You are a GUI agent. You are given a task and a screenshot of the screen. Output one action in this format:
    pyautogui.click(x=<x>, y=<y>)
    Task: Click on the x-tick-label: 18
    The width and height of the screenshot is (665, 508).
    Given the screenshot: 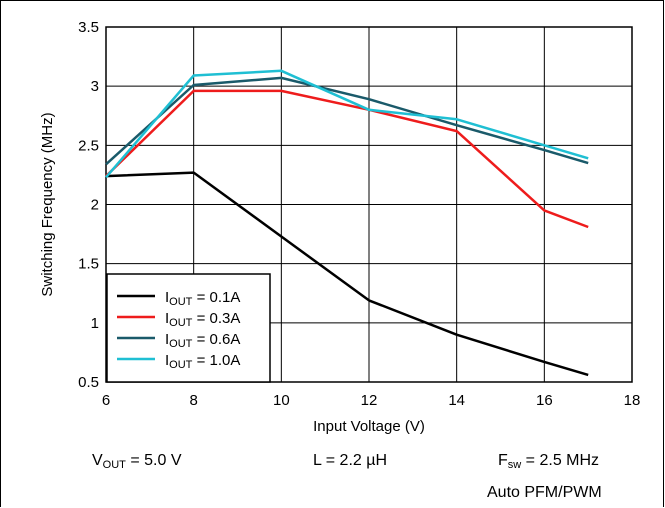 What is the action you would take?
    pyautogui.click(x=632, y=400)
    